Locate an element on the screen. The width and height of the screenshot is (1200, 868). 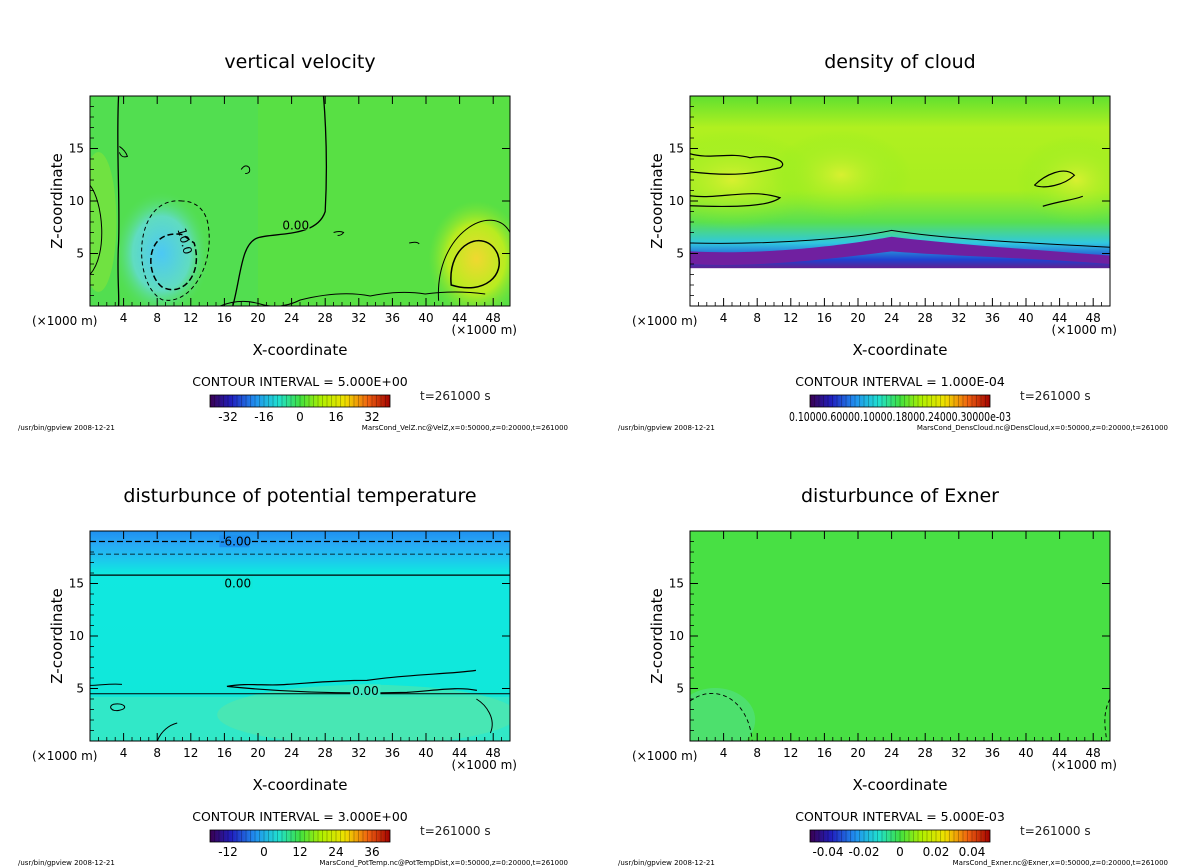
colorbar: -32 -16 0 16 32 is located at coordinates (300, 409).